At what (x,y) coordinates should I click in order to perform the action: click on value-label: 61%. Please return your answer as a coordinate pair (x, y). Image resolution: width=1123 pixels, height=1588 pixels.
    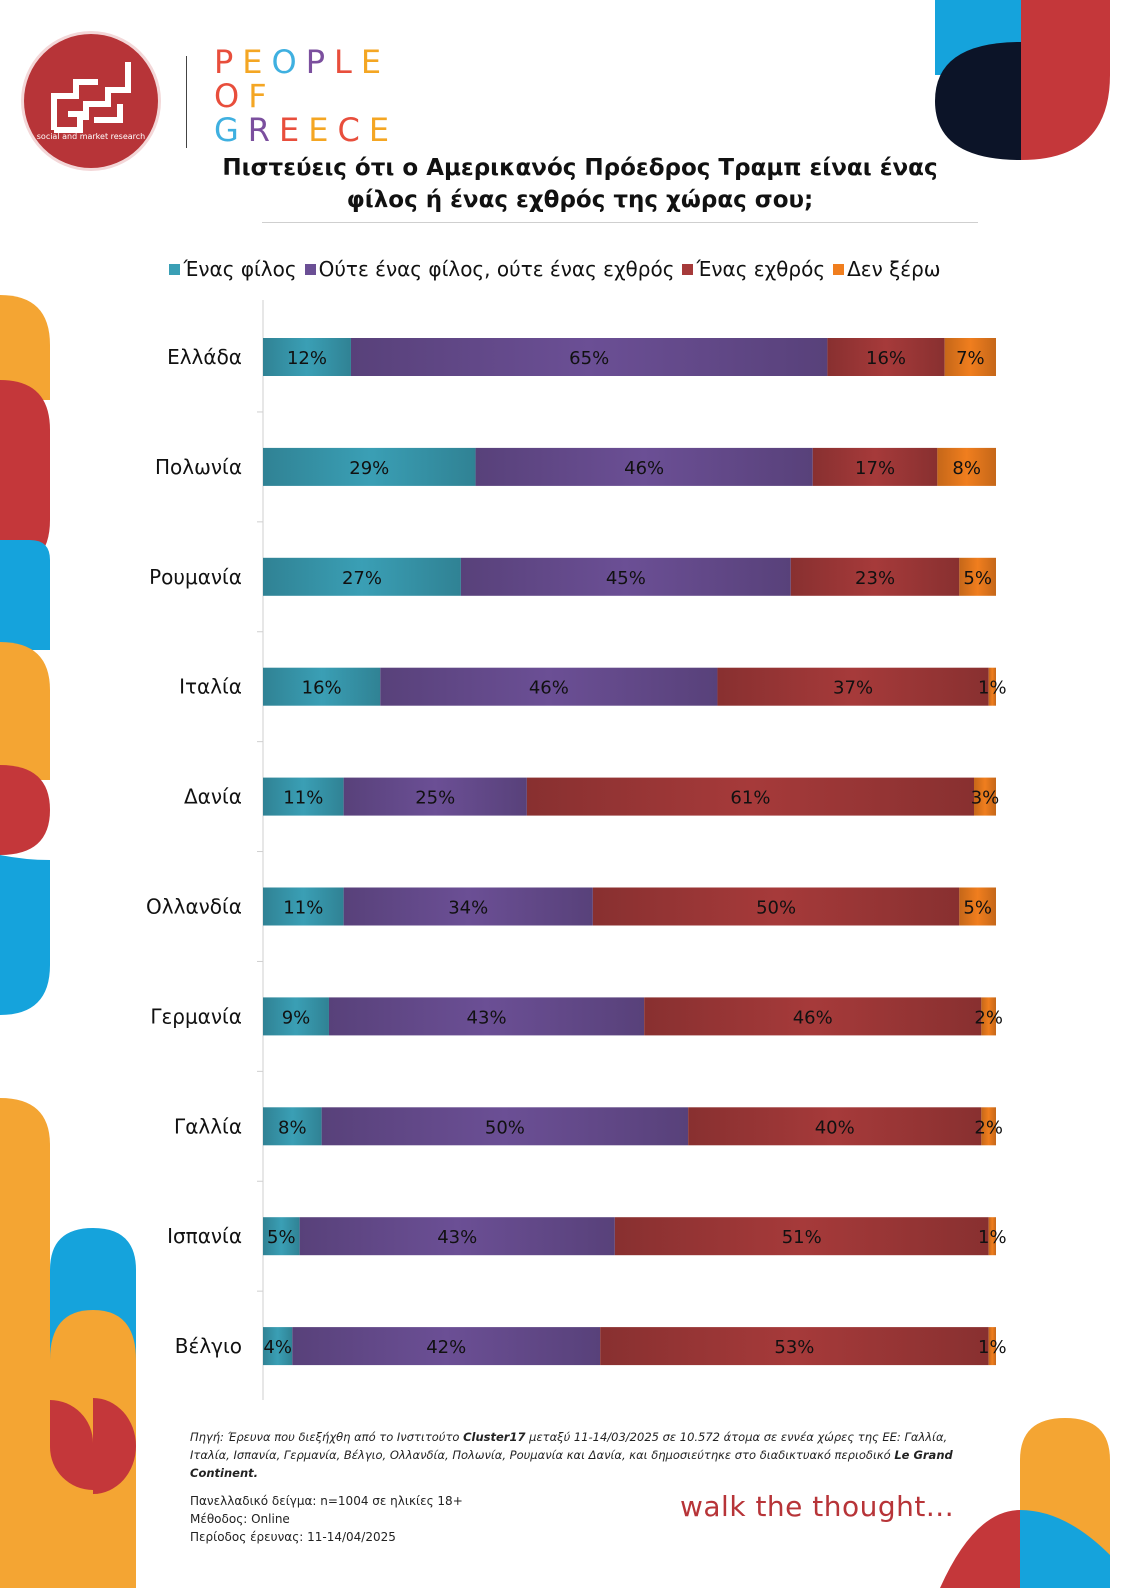
    Looking at the image, I should click on (750, 798).